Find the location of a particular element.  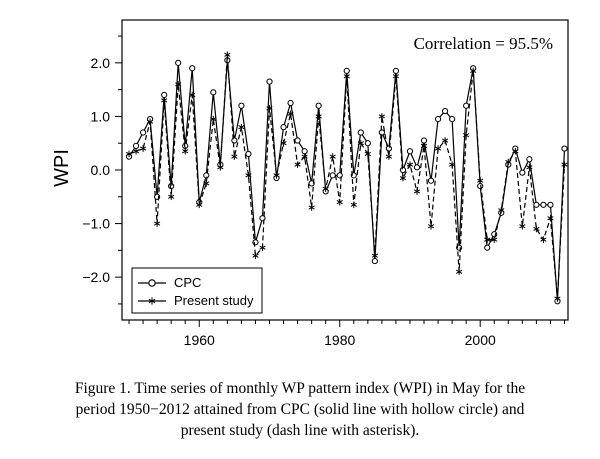

x-tick-label: 1980 is located at coordinates (339, 340).